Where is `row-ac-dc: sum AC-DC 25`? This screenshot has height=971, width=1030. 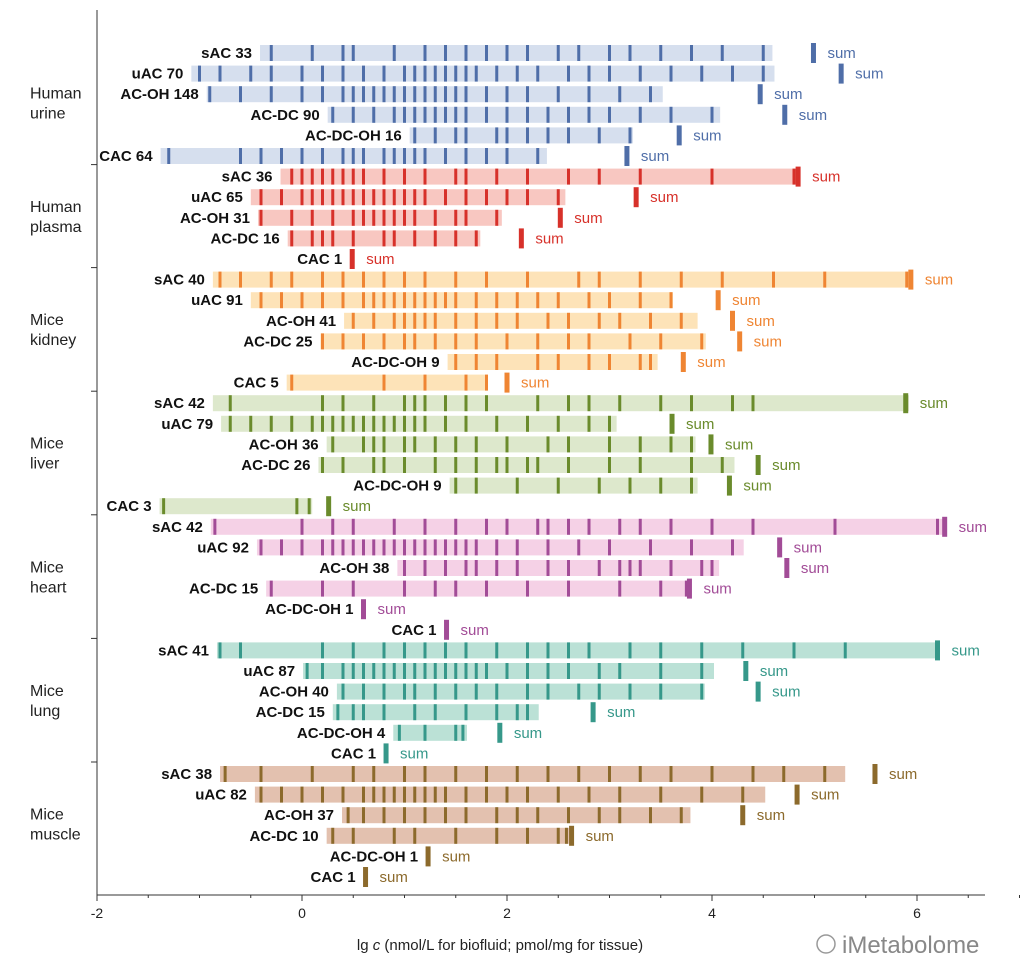
row-ac-dc: sum AC-DC 25 is located at coordinates (512, 341).